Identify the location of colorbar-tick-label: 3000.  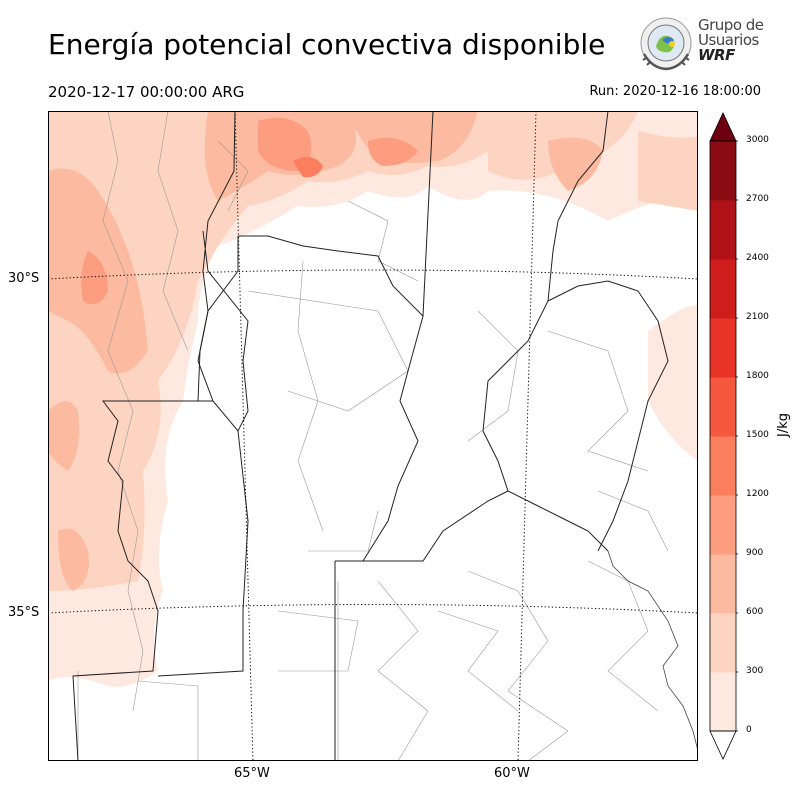
(757, 140).